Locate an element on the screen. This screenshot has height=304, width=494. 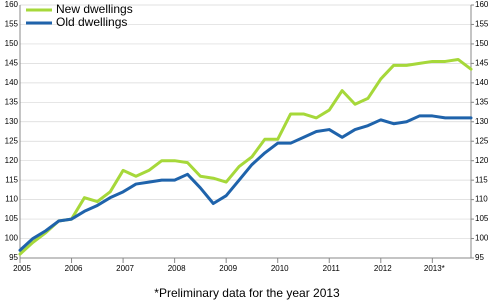
y-tick-label: 150 is located at coordinates (12, 43).